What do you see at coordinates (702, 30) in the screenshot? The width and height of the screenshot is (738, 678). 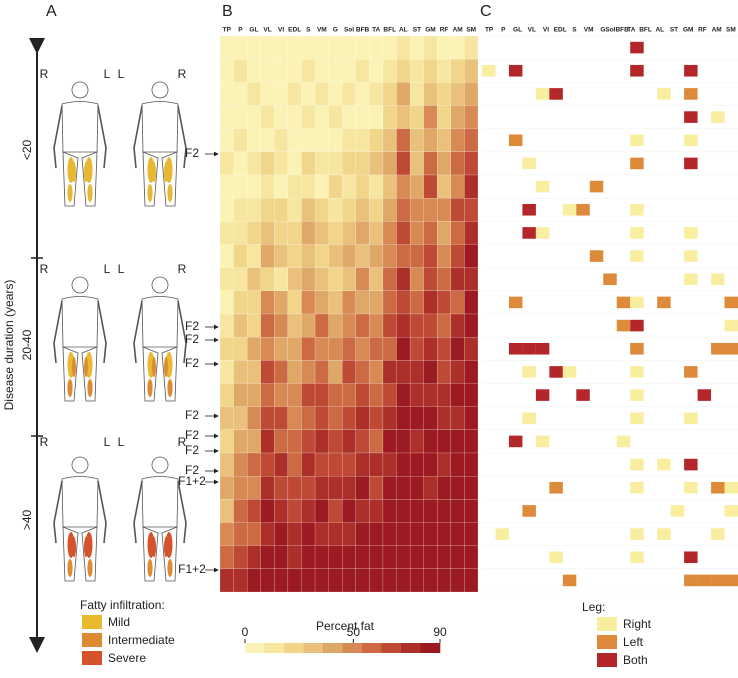 I see `column-label: RF` at bounding box center [702, 30].